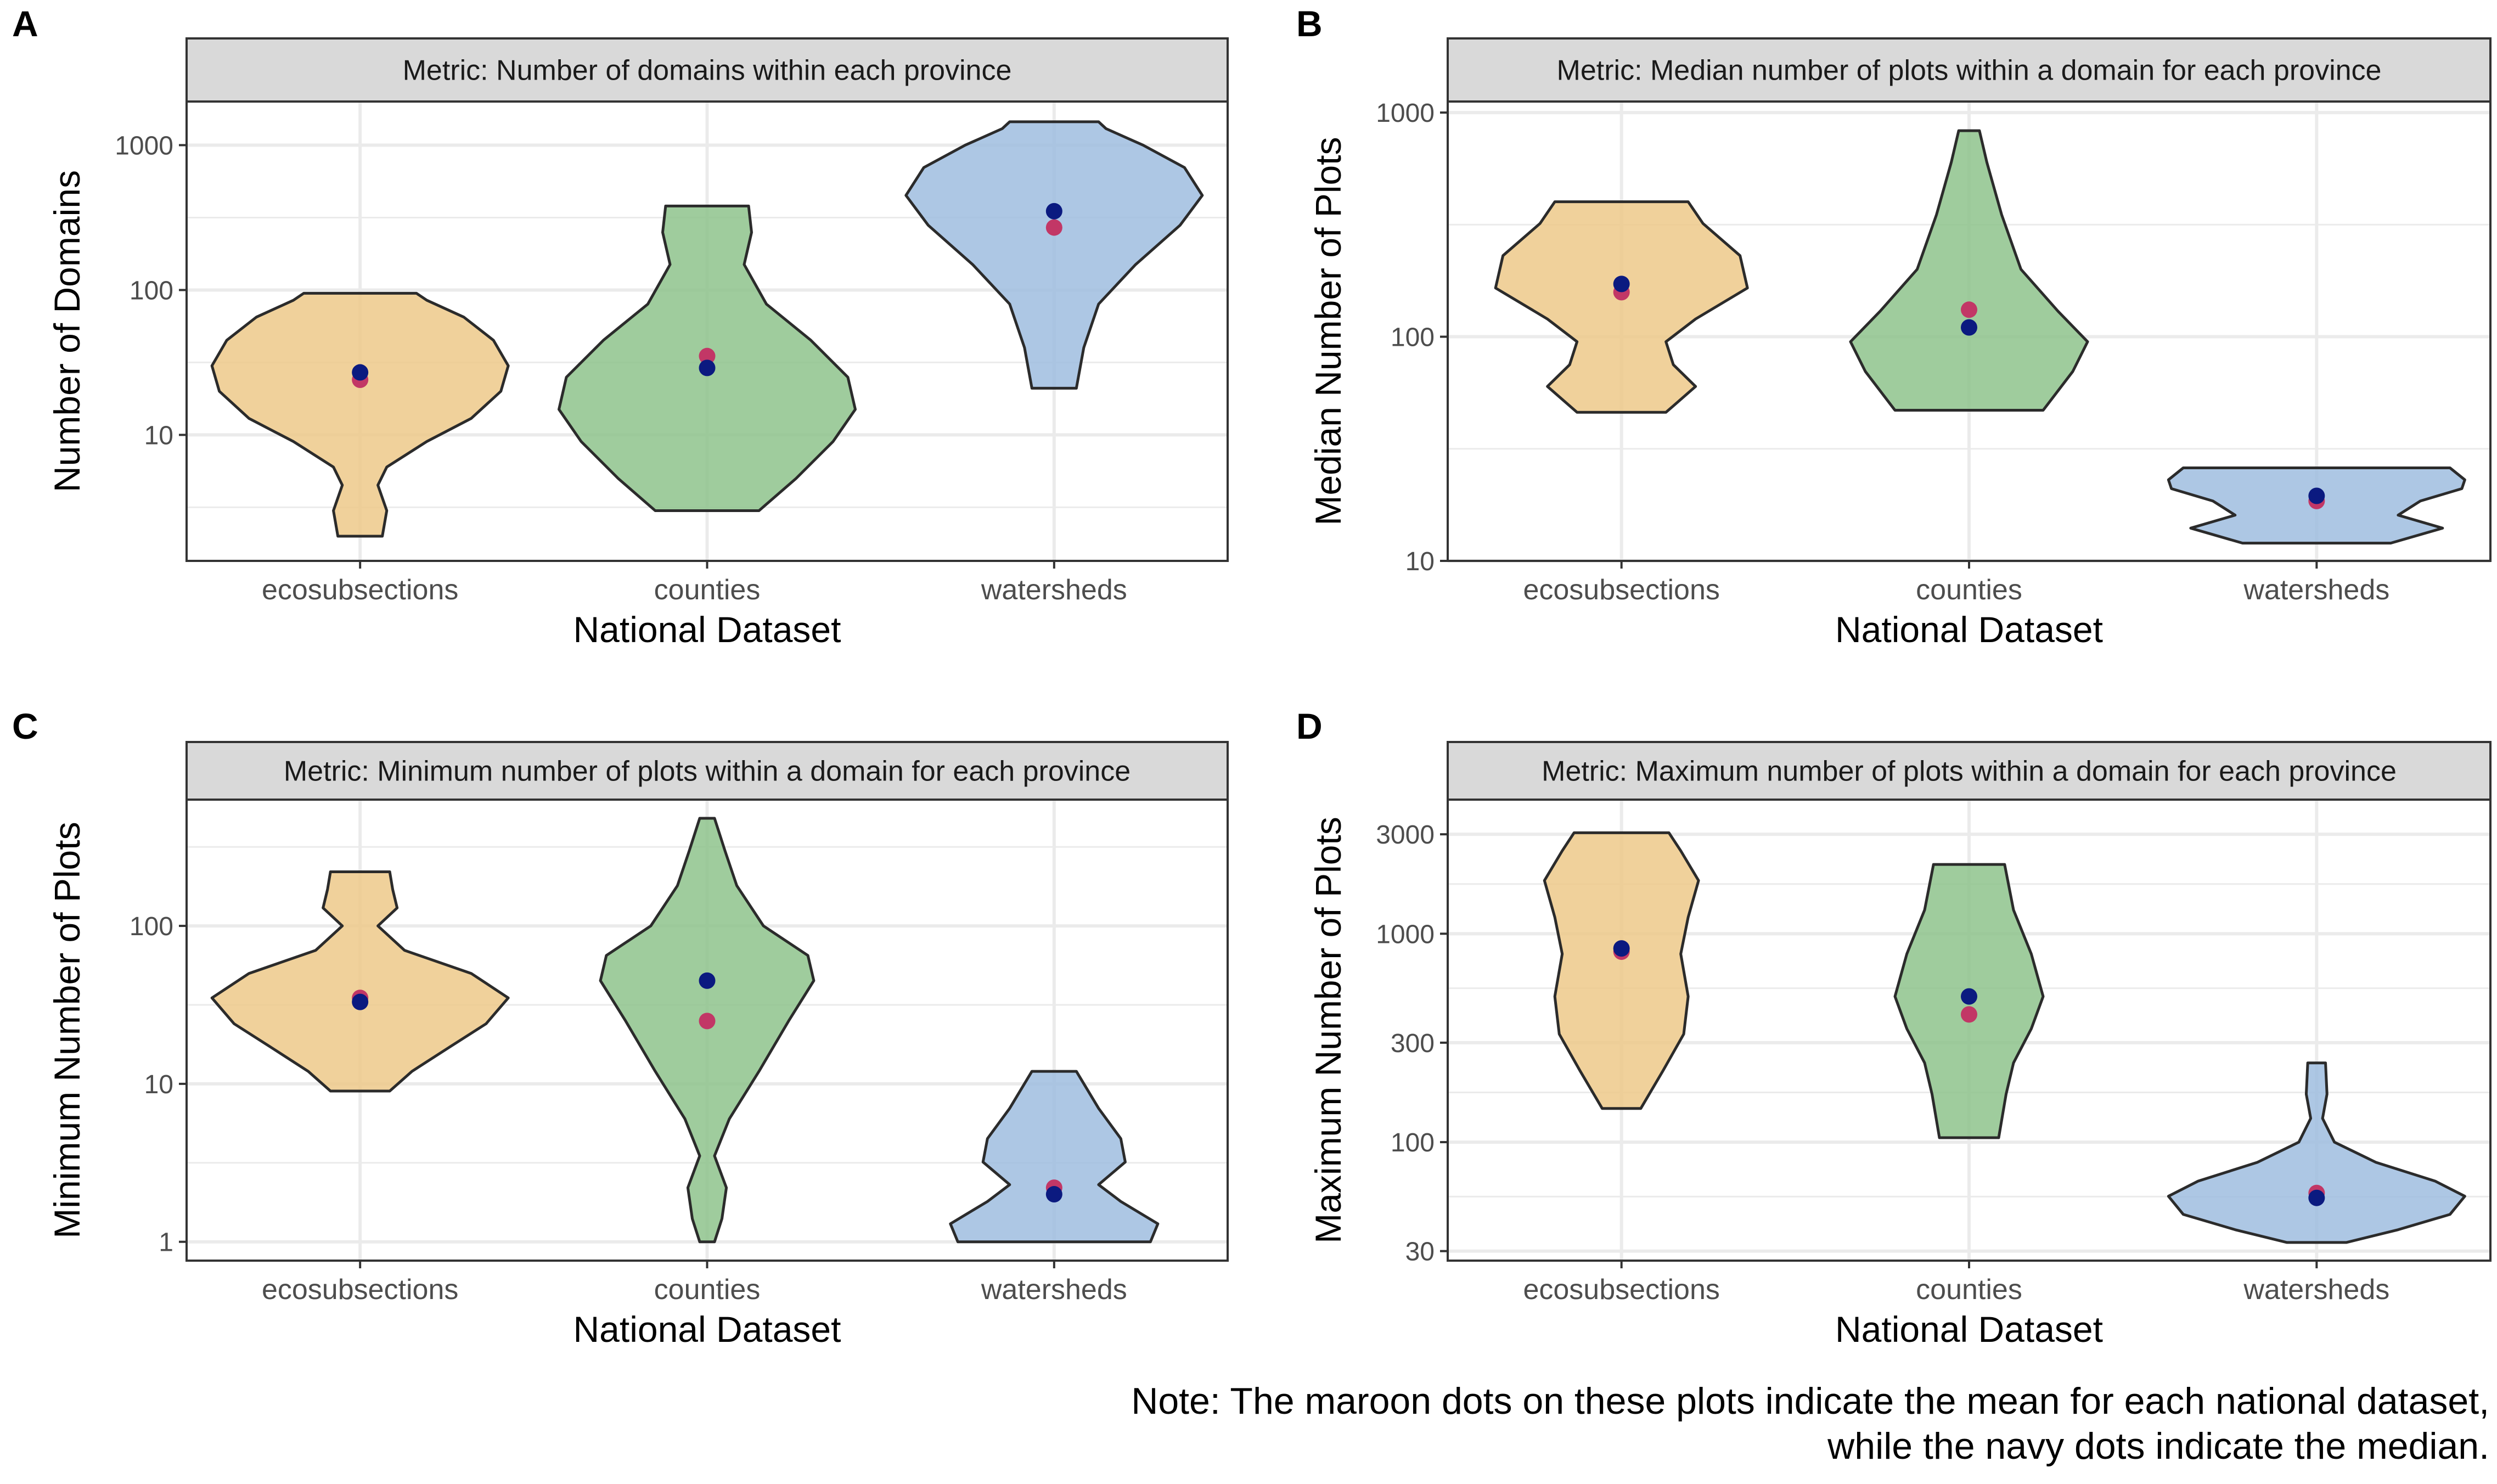 The height and width of the screenshot is (1484, 2497). Describe the element at coordinates (2158, 1446) in the screenshot. I see `note-line-2: while the navy dots indicate the median.` at that location.